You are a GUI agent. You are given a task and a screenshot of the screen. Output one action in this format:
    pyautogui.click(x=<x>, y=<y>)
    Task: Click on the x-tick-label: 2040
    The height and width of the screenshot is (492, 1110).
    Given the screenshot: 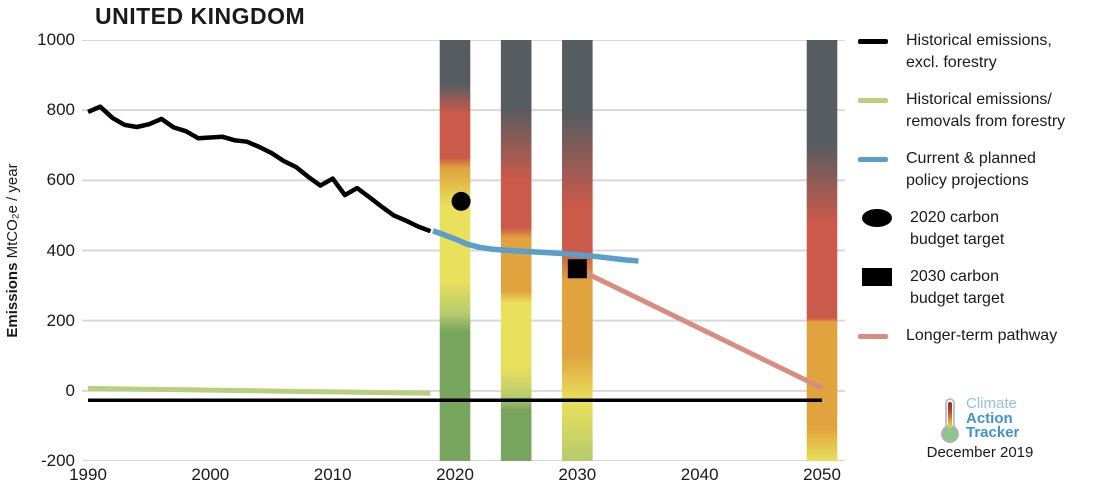 What is the action you would take?
    pyautogui.click(x=699, y=474)
    